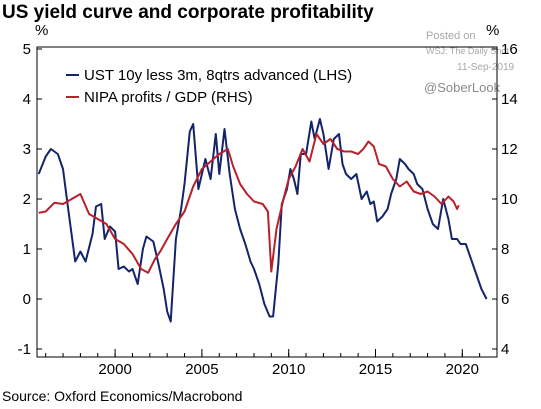 This screenshot has height=409, width=541. Describe the element at coordinates (27, 99) in the screenshot. I see `left-tick-label: 4` at that location.